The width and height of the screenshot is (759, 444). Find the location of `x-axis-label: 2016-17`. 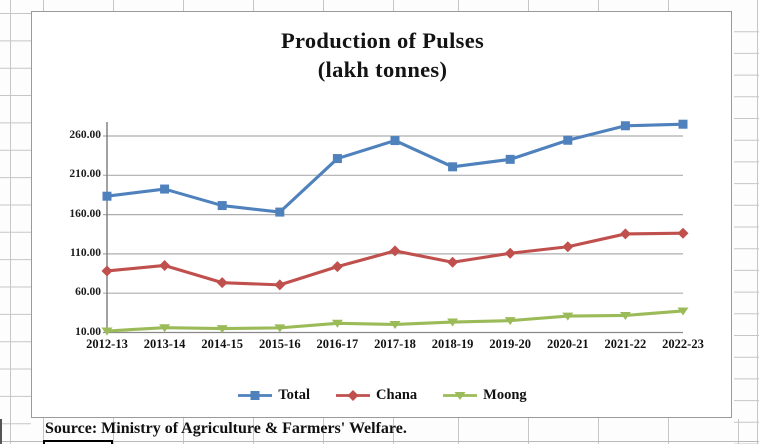

x-axis-label: 2016-17 is located at coordinates (337, 344).